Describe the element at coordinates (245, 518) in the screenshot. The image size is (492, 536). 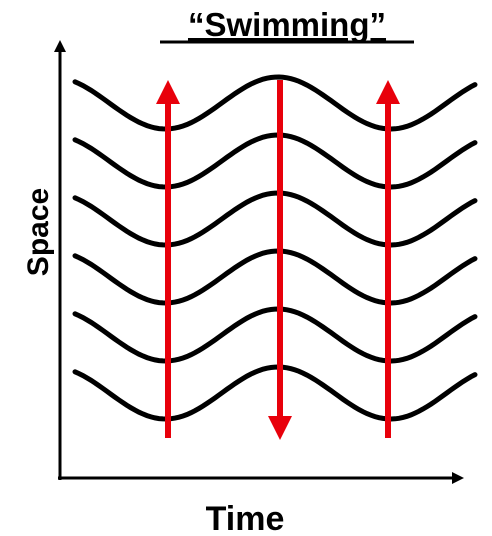
I see `x-axis-label: Time` at that location.